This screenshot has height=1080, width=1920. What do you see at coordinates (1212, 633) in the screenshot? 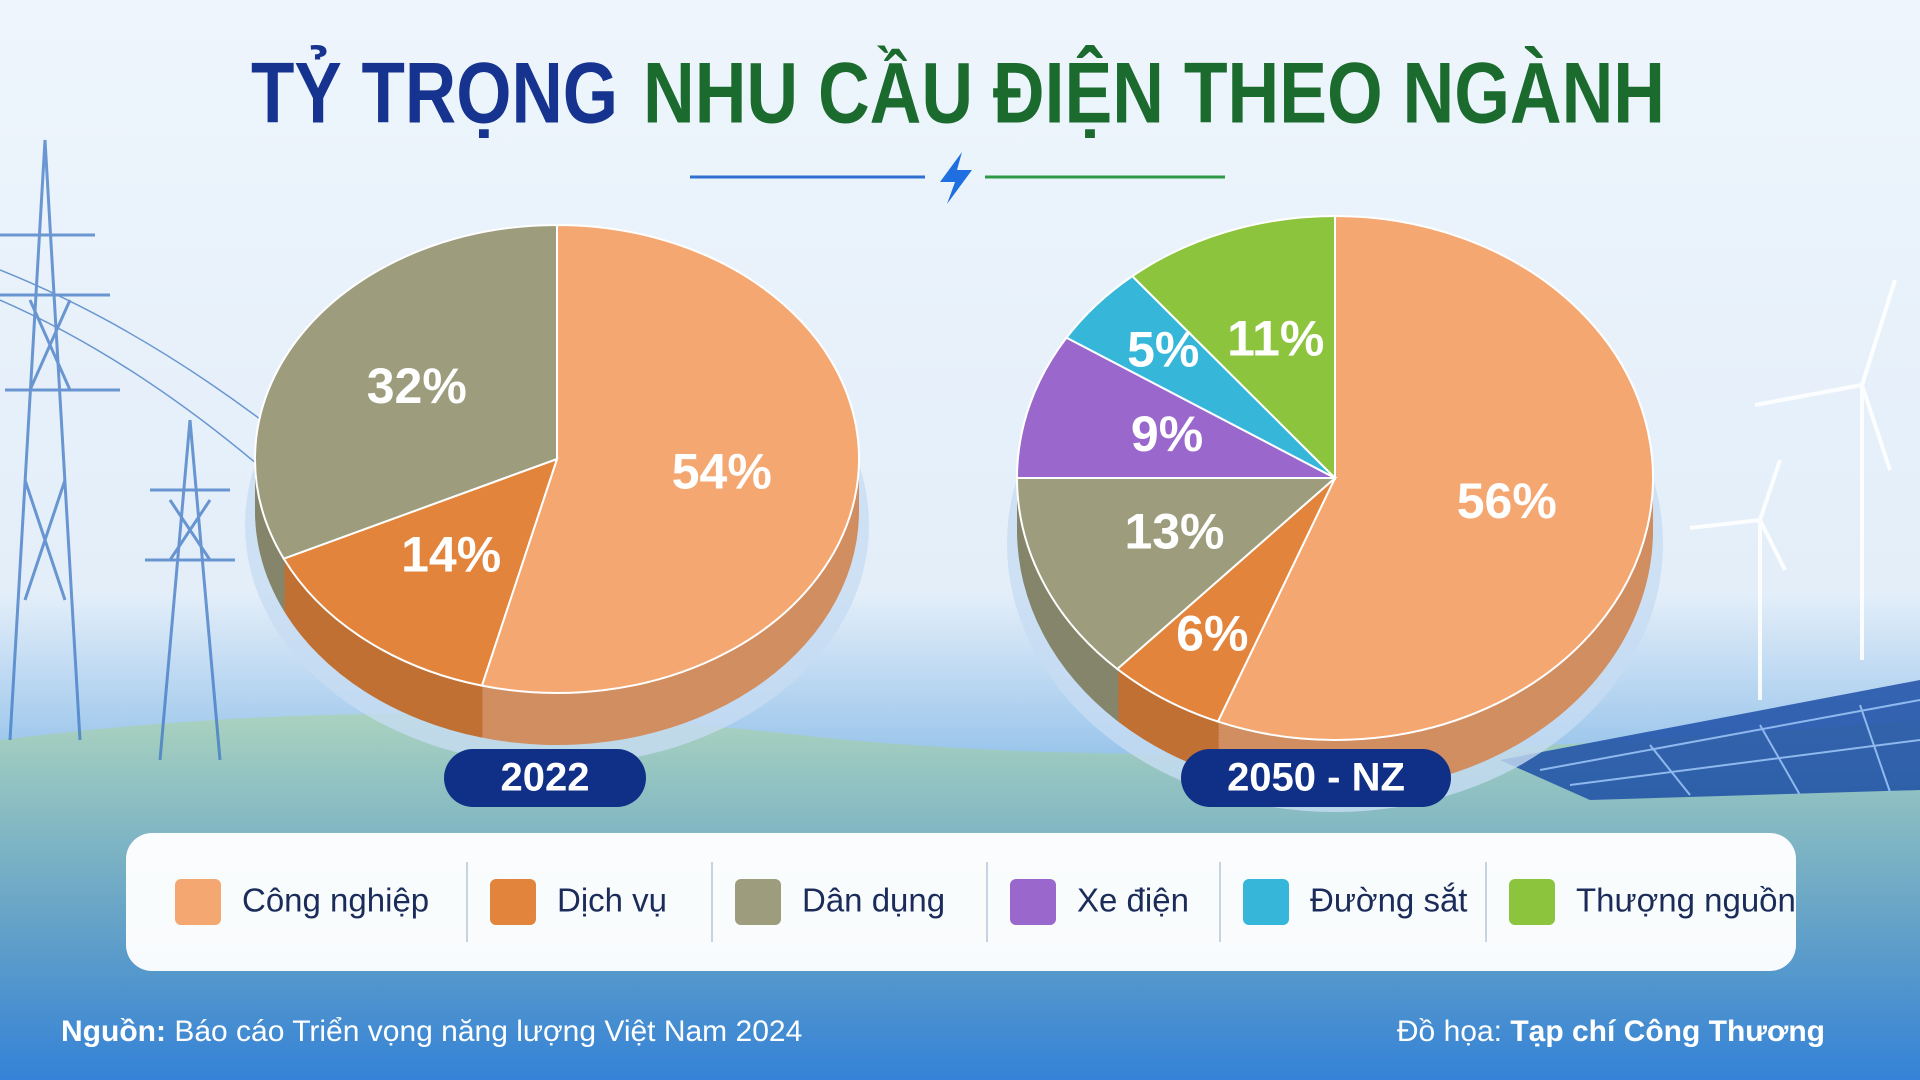
I see `slice-label: 6%` at bounding box center [1212, 633].